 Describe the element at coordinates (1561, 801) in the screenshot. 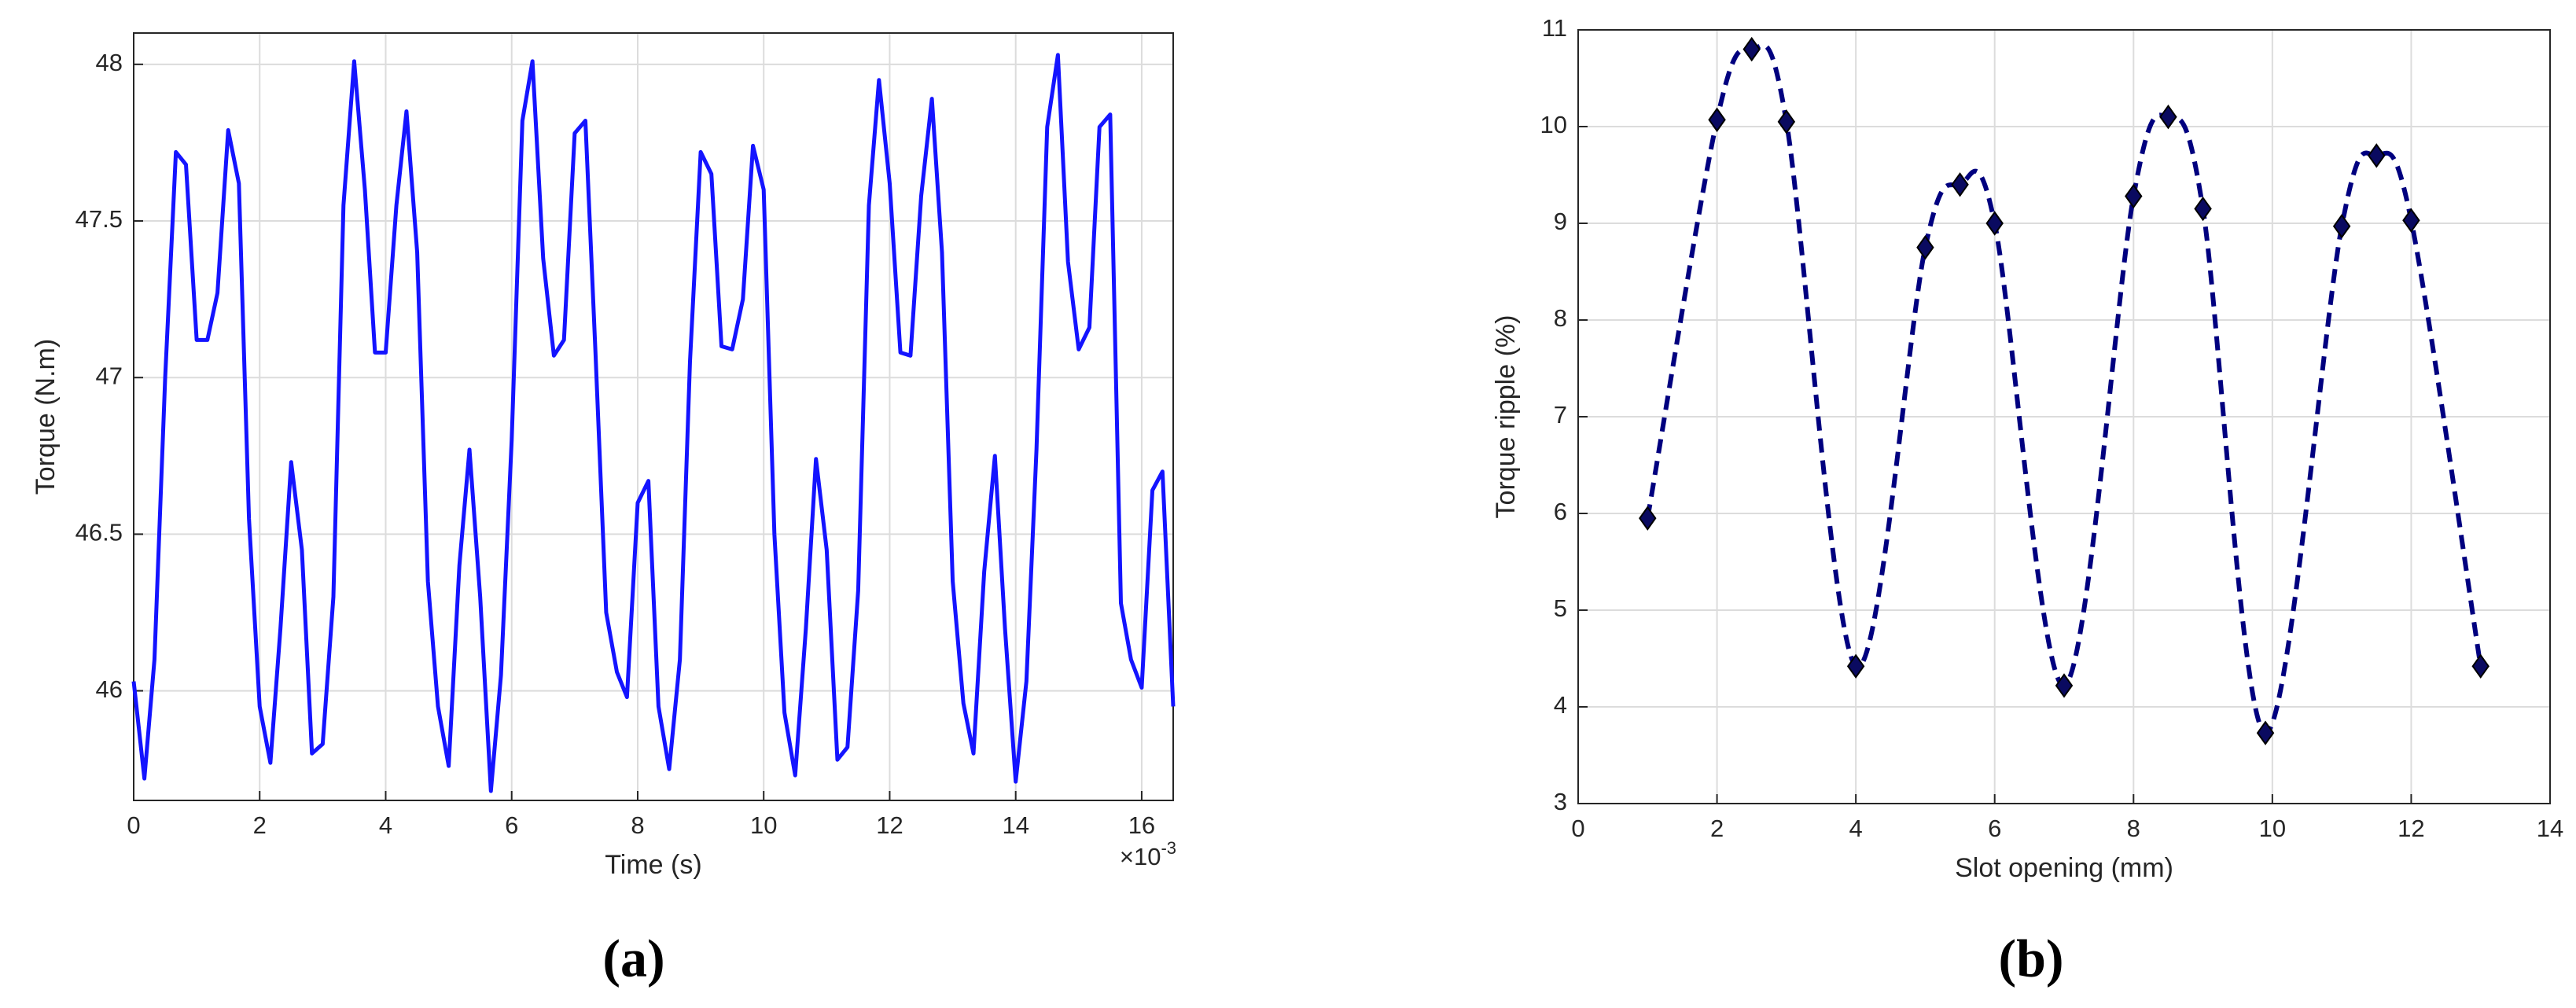

I see `y-tick-label: 3` at that location.